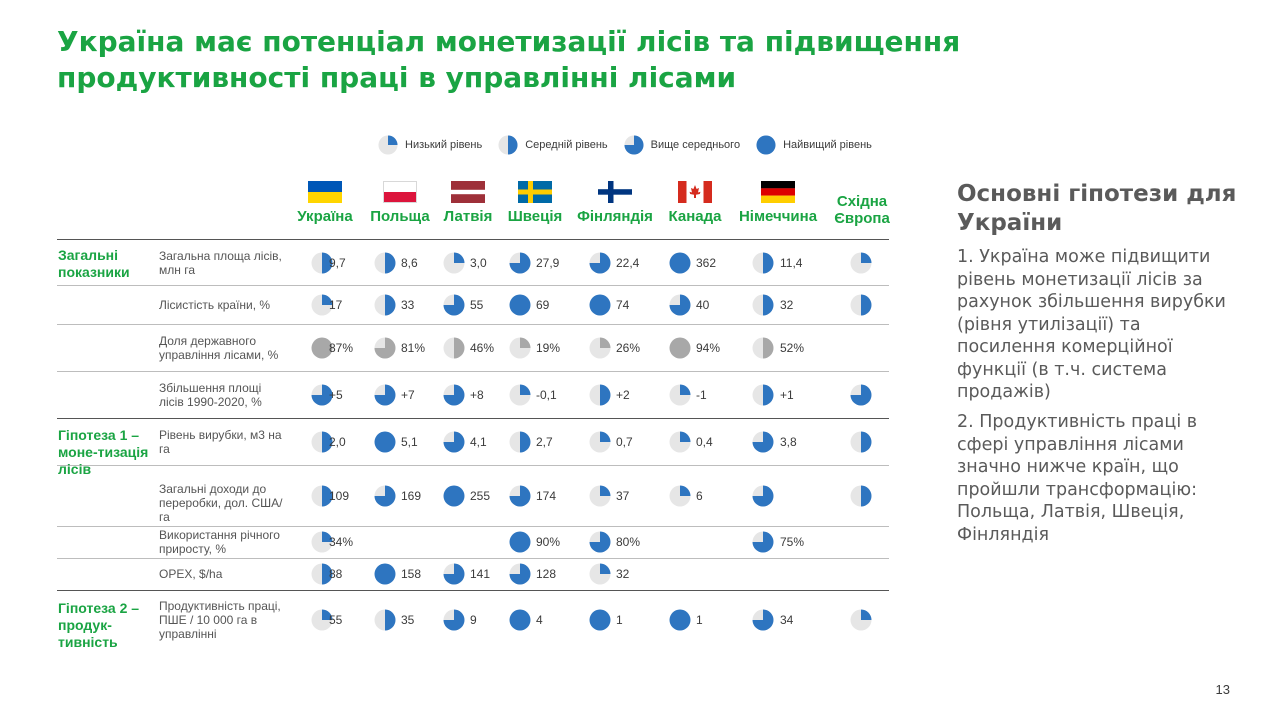 The image size is (1280, 720). Describe the element at coordinates (325, 192) in the screenshot. I see `ukraine-flag-icon` at that location.